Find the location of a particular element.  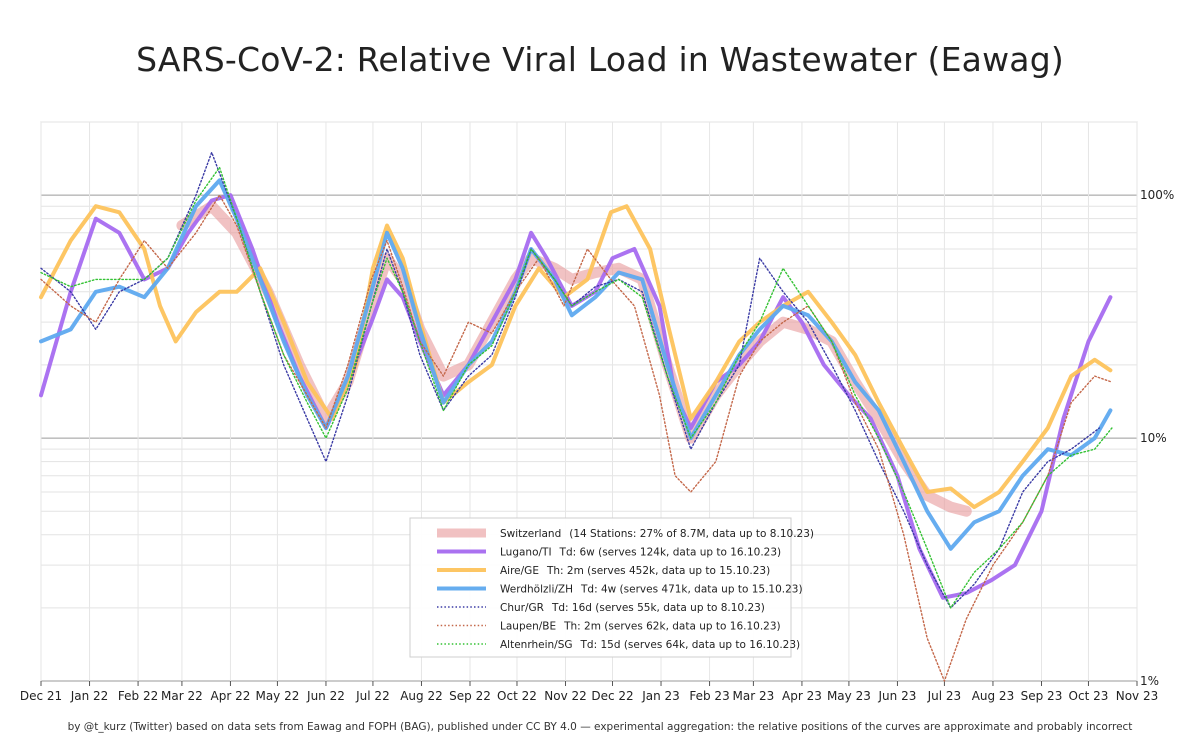

x-tick-label: May 22 is located at coordinates (277, 696).